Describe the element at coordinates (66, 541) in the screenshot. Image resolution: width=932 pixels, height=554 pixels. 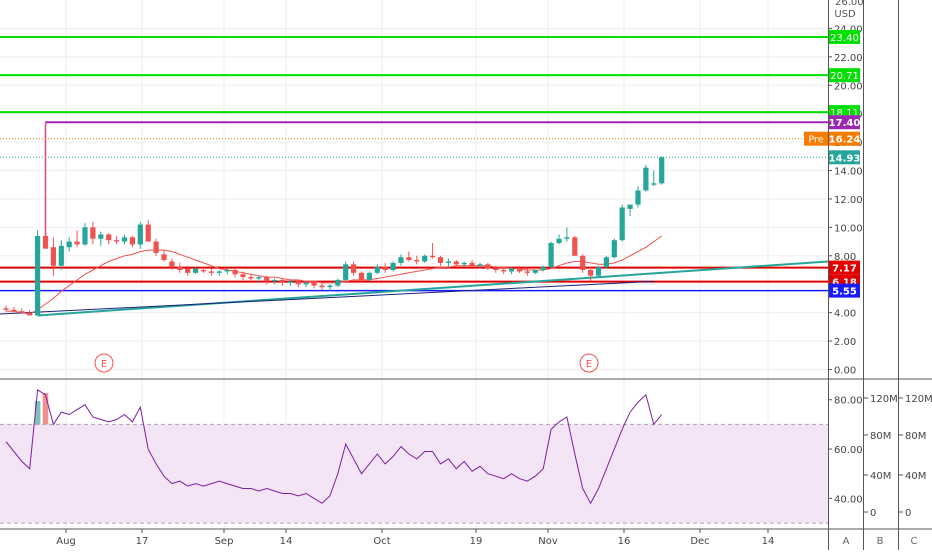
I see `time-tick-label: Aug` at that location.